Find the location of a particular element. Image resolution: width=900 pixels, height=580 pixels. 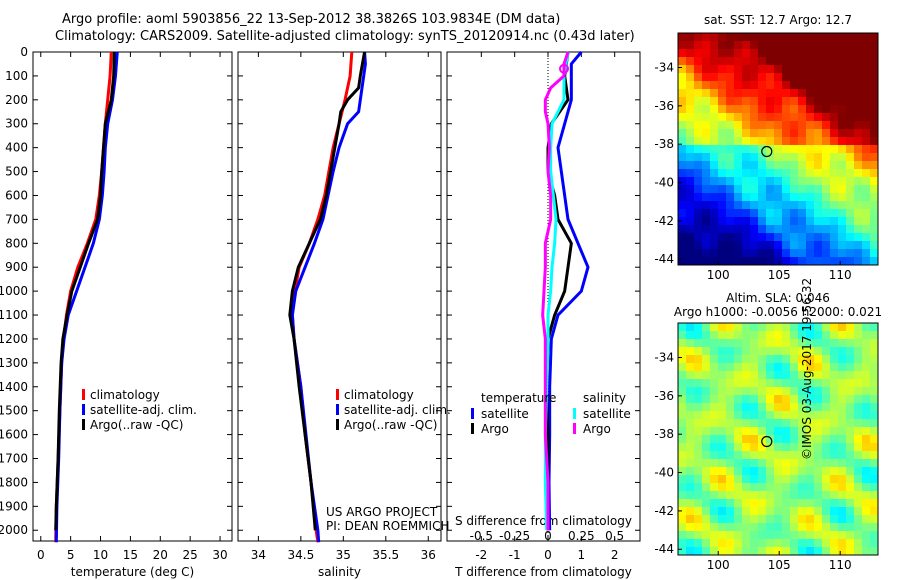

y-tick-label: 100 is located at coordinates (16, 76).